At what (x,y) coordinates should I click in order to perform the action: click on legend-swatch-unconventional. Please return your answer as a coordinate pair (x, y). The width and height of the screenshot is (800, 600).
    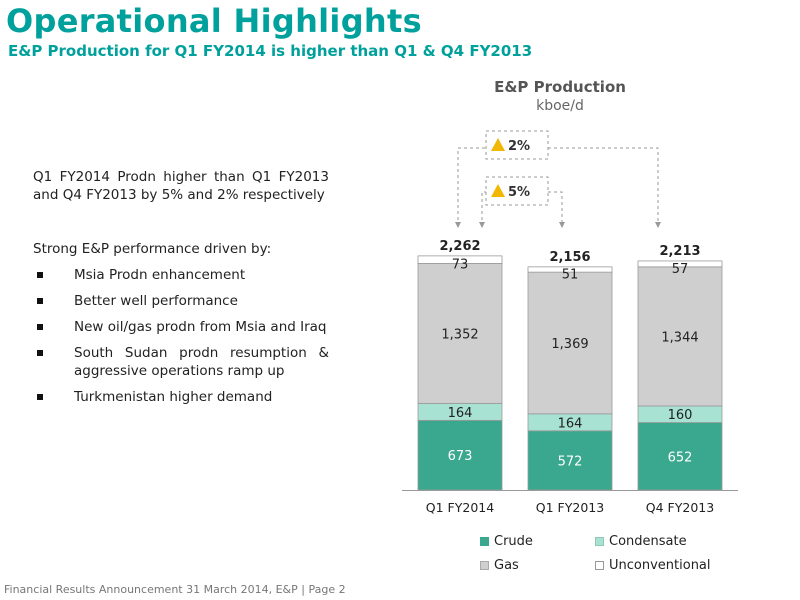
    Looking at the image, I should click on (599, 565).